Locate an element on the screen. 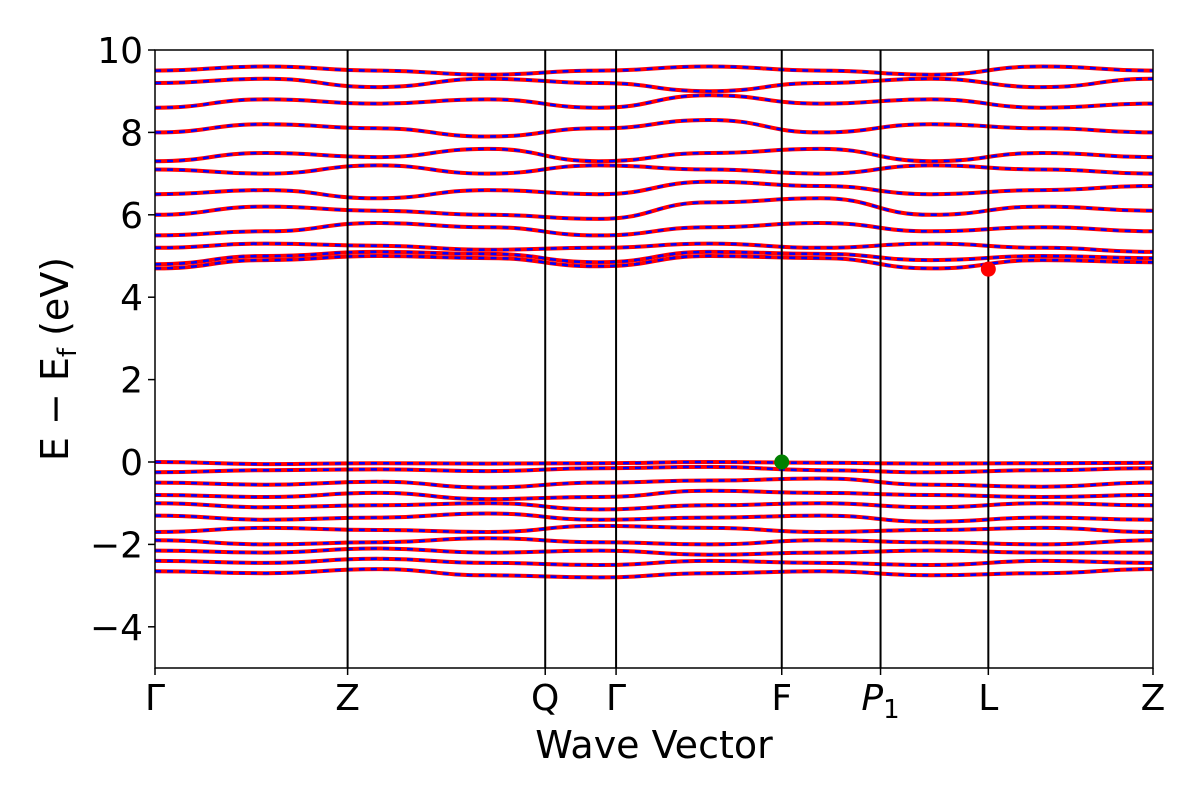 The image size is (1200, 800). x-tick-label-1: Z is located at coordinates (347, 698).